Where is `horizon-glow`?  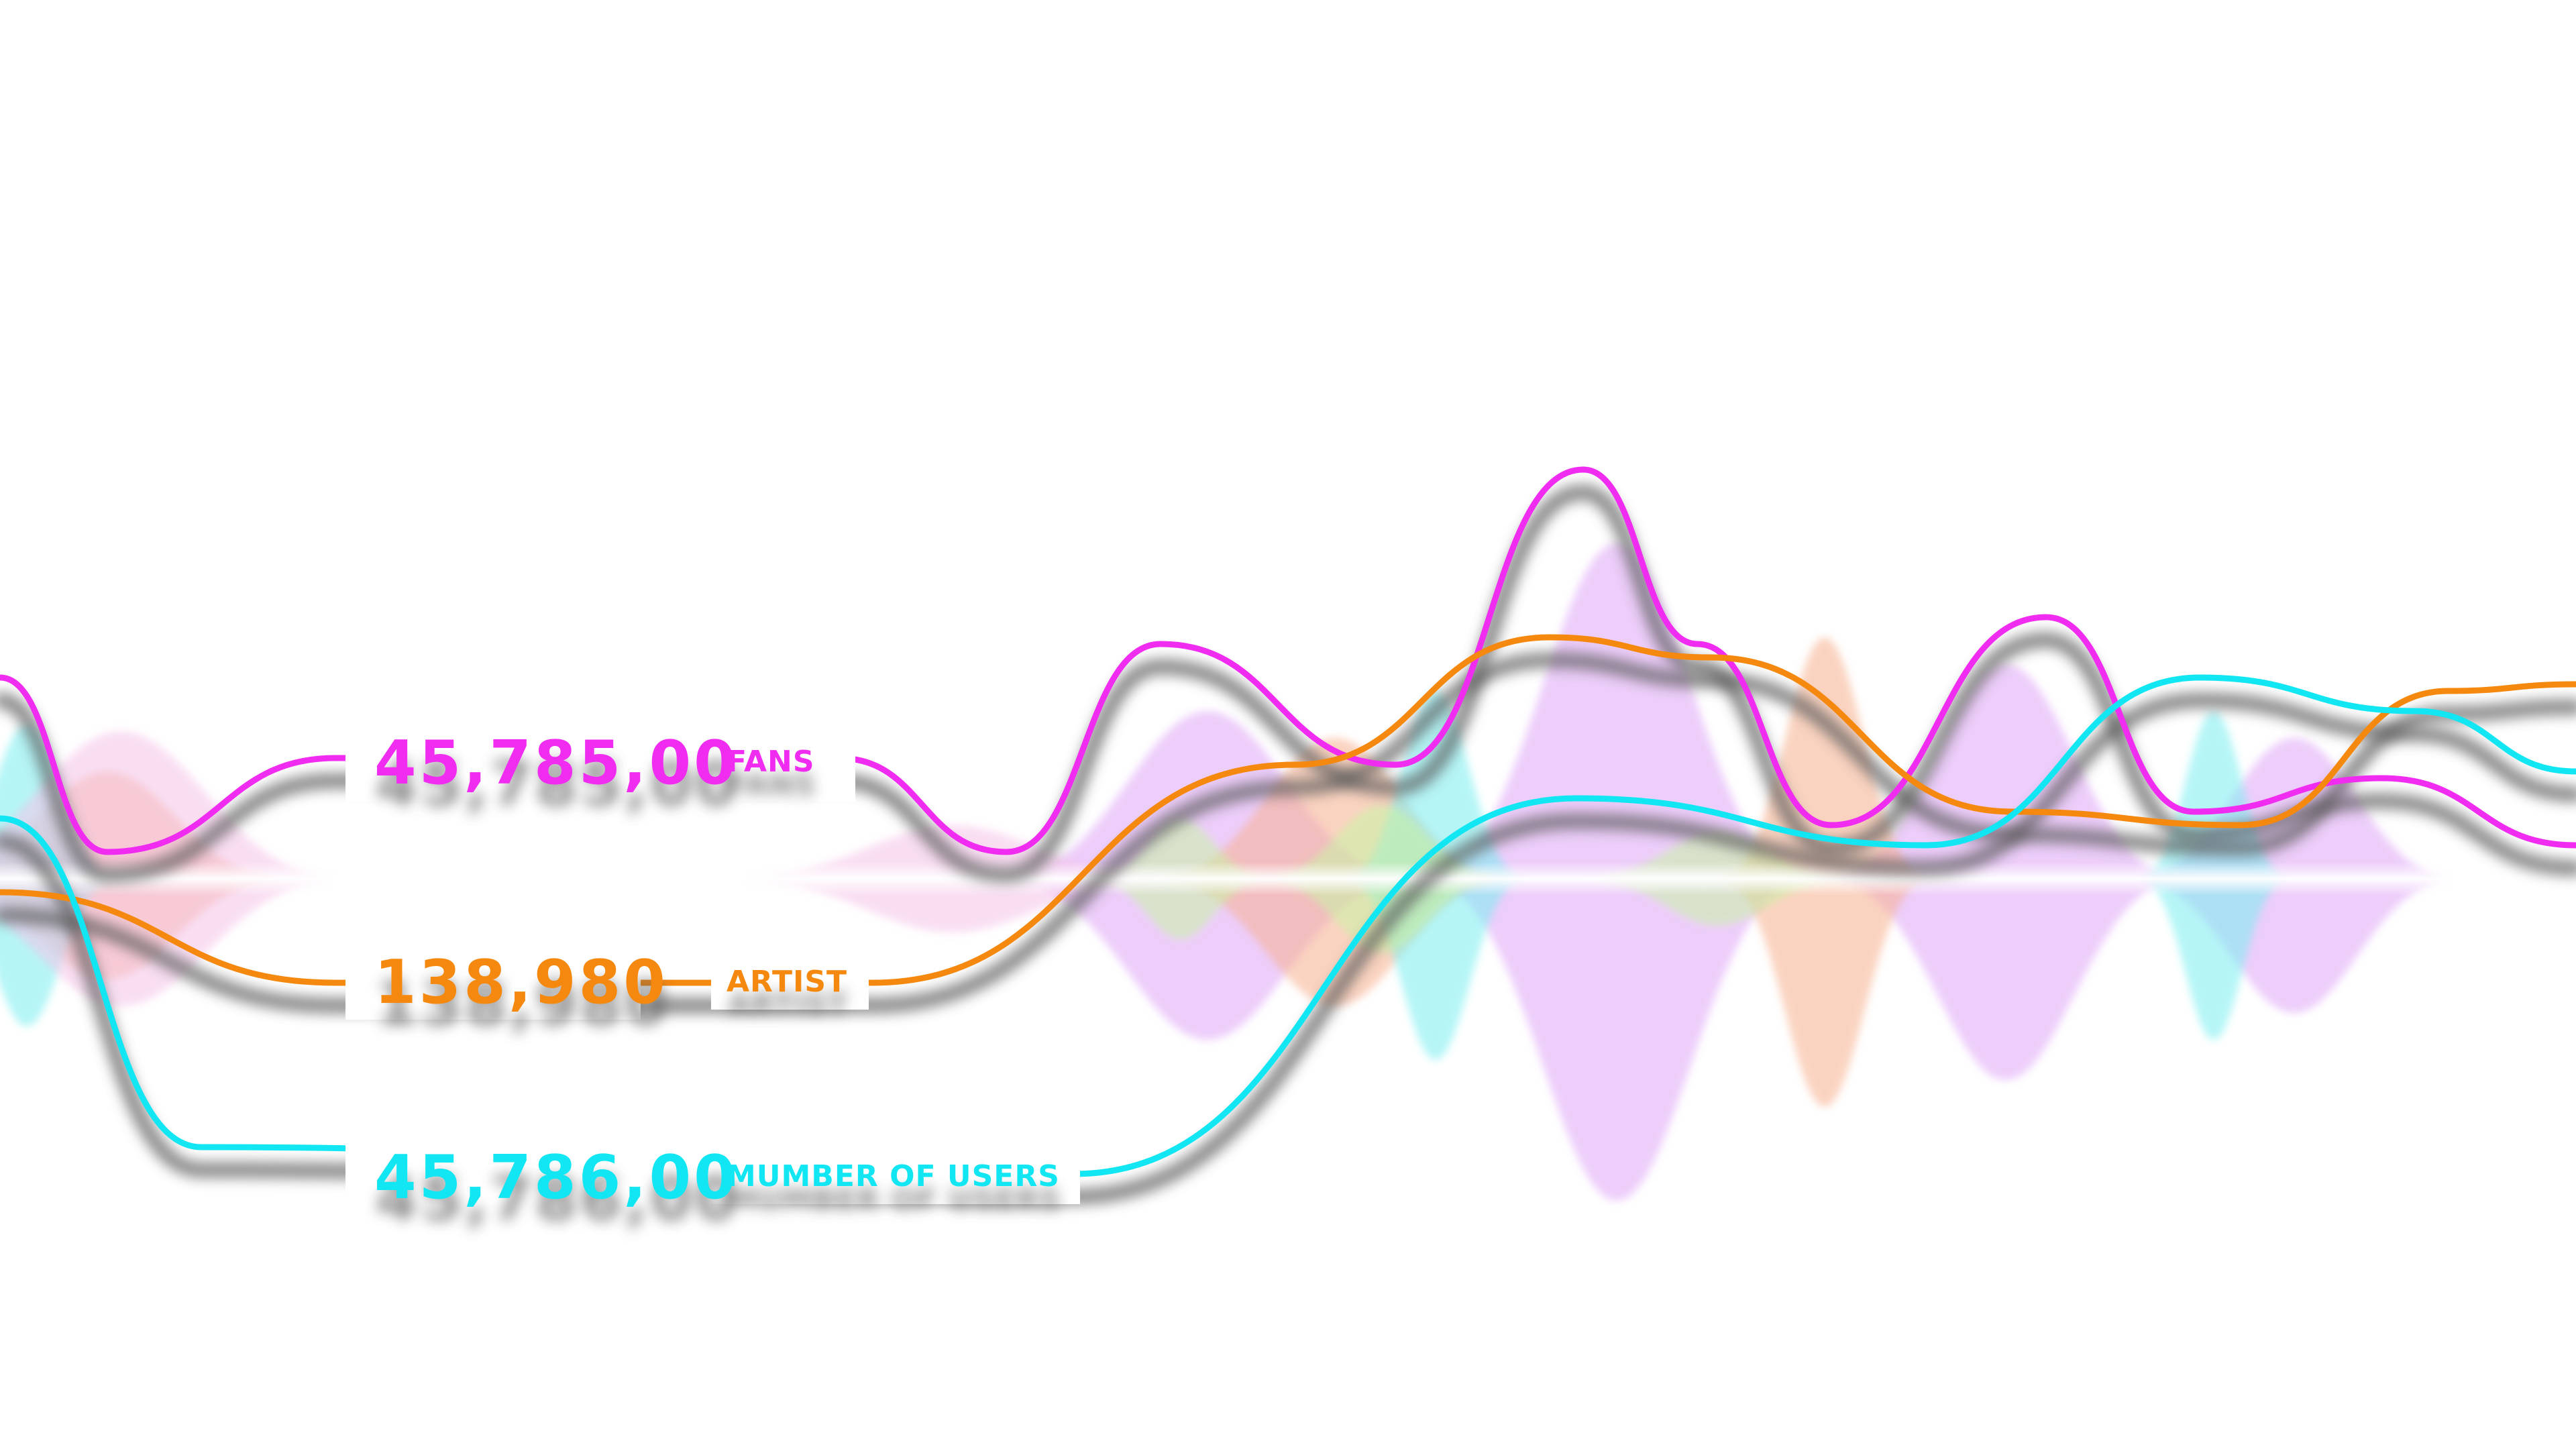 horizon-glow is located at coordinates (1288, 879).